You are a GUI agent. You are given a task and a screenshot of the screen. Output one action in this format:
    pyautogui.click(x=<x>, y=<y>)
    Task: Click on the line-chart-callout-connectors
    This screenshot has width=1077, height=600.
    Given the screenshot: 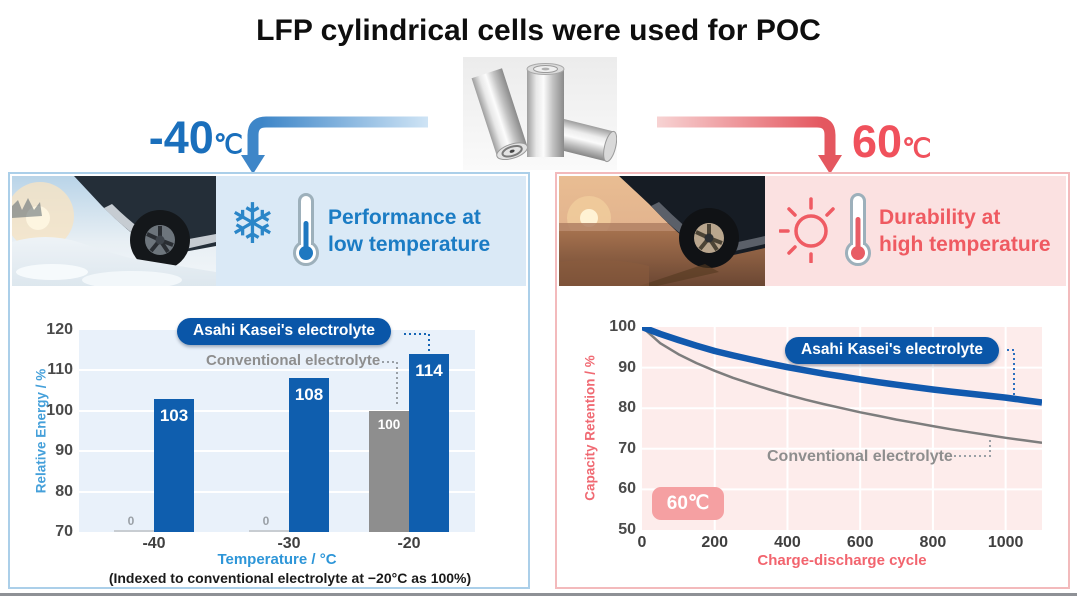 What is the action you would take?
    pyautogui.click(x=984, y=403)
    